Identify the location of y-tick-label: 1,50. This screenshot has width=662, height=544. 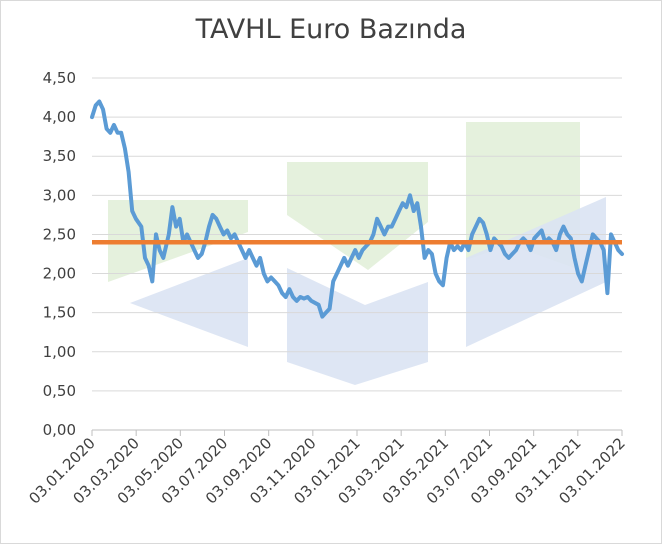
(59, 313).